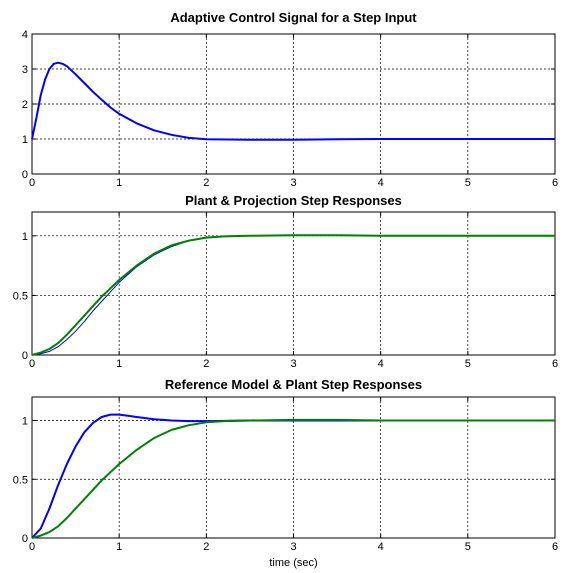 The width and height of the screenshot is (562, 573). What do you see at coordinates (293, 384) in the screenshot?
I see `chart-title-3: Reference Model & Plant Step Responses` at bounding box center [293, 384].